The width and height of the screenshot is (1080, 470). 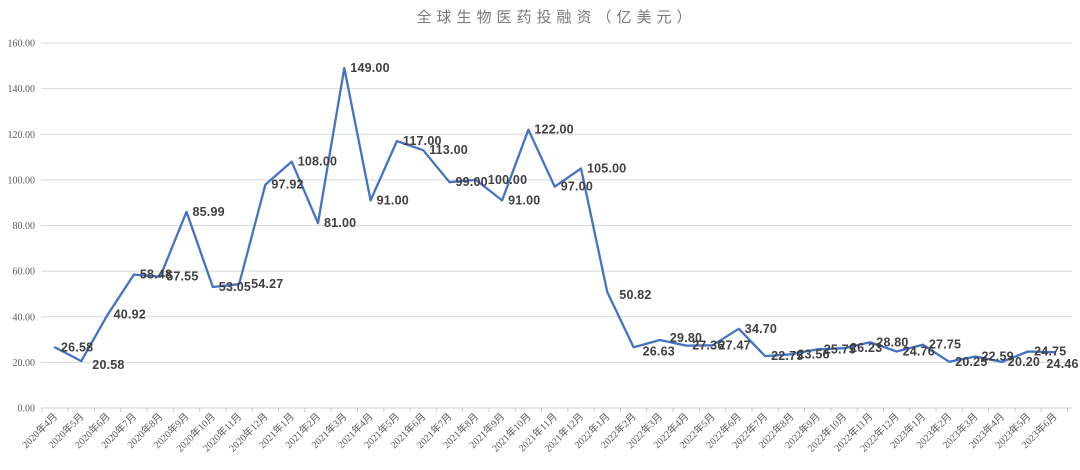 I want to click on chart-title: 全球生物医药投融资（亿美元）, so click(x=556, y=18).